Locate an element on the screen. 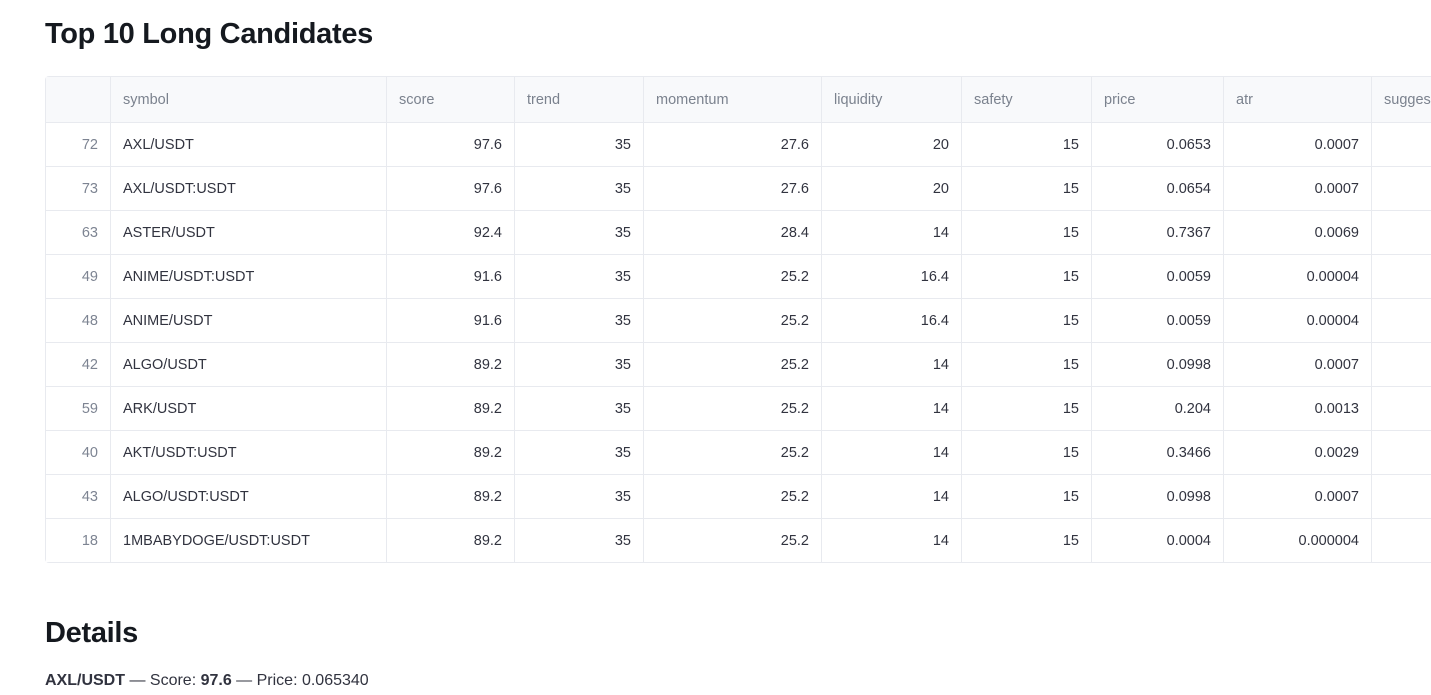 Image resolution: width=1431 pixels, height=695 pixels. table-row: 72 AXL/USDT 97.6 35 27.6 20 15 0.0653 0.0007 is located at coordinates (738, 145).